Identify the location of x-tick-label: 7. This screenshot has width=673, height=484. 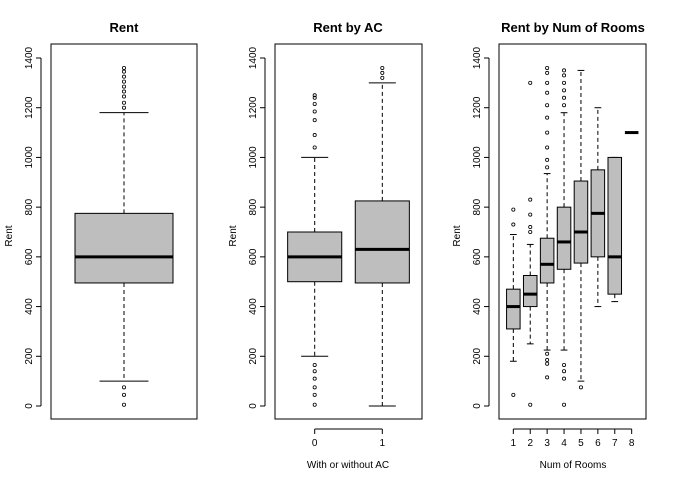
(615, 443).